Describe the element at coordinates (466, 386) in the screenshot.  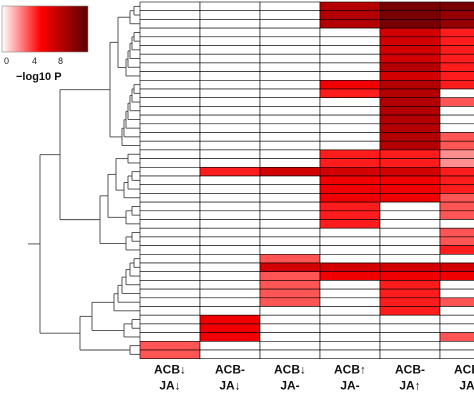
I see `column-label-line2: JA↑` at that location.